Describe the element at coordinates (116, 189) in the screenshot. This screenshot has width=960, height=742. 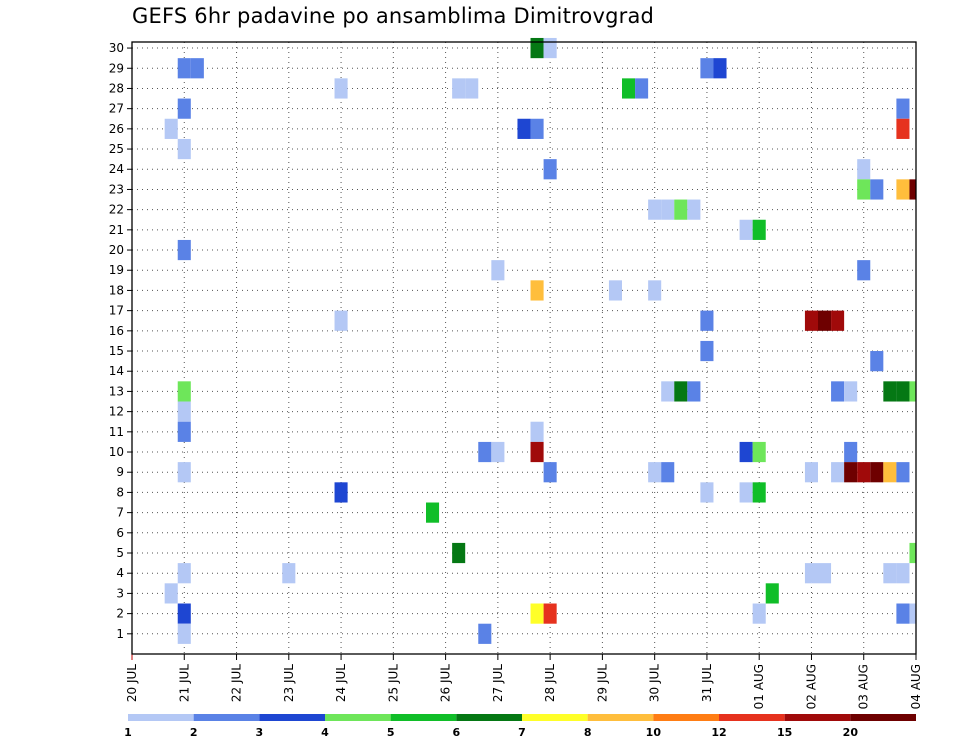
I see `y-tick-label: 23` at that location.